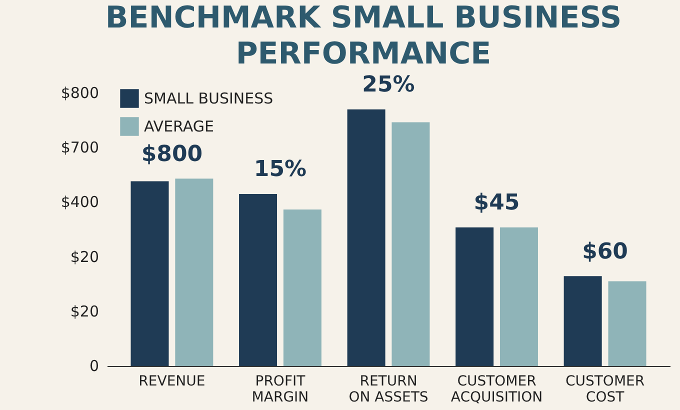 The width and height of the screenshot is (680, 410). I want to click on chart-title: BENCHMARK SMALL BUSINESS PERFORMANCE, so click(363, 36).